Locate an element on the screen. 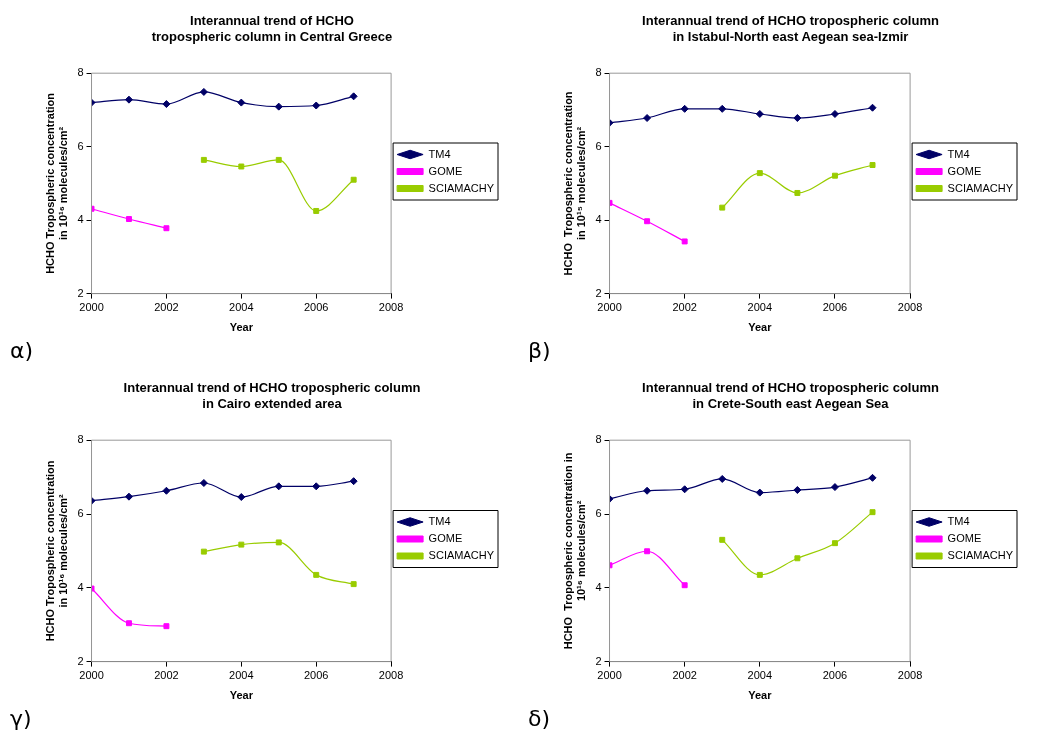  x-tick-label: 2000 is located at coordinates (609, 307).